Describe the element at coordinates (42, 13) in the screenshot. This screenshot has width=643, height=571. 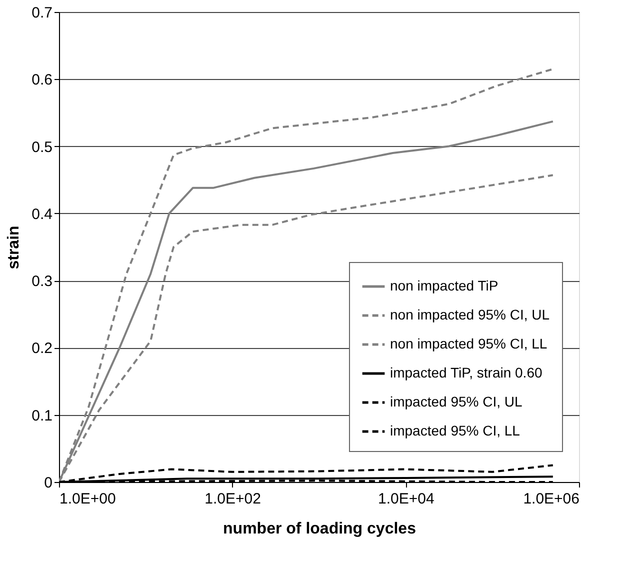
I see `y-tick-label: 0.7` at that location.